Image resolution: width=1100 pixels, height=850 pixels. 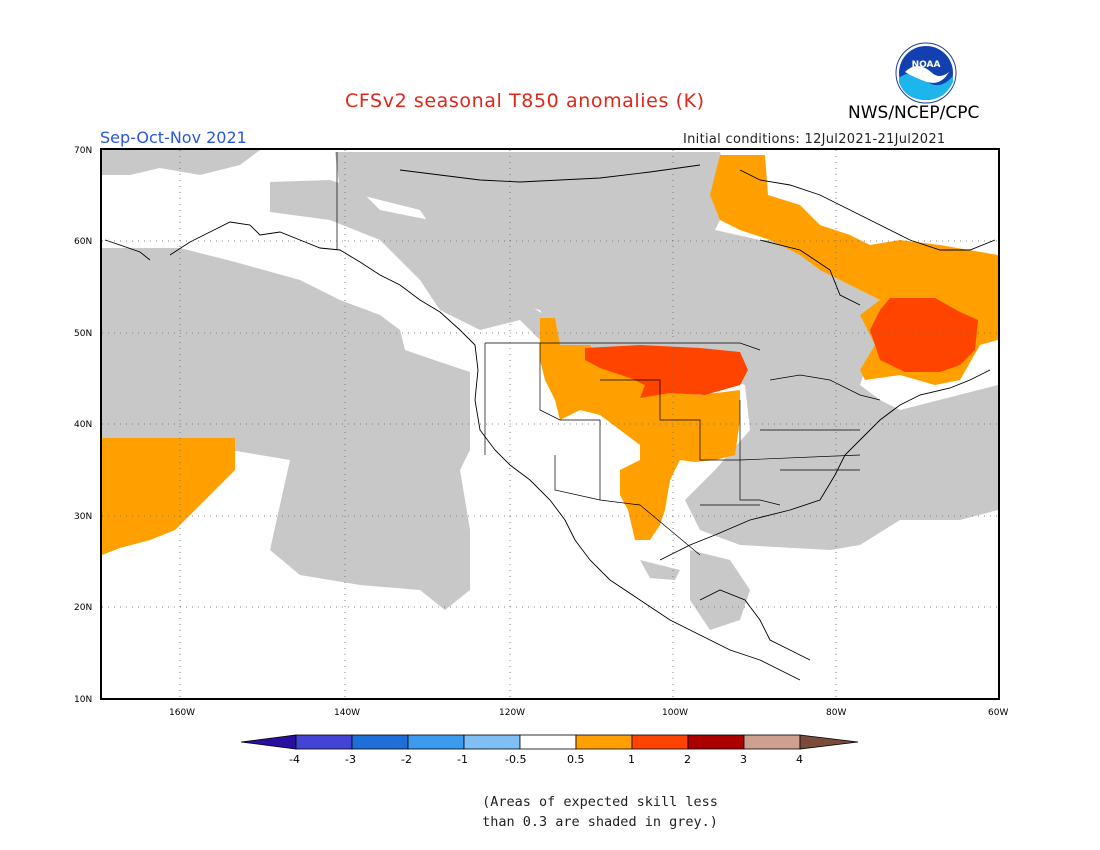 What do you see at coordinates (347, 713) in the screenshot?
I see `lon-label: 140W` at bounding box center [347, 713].